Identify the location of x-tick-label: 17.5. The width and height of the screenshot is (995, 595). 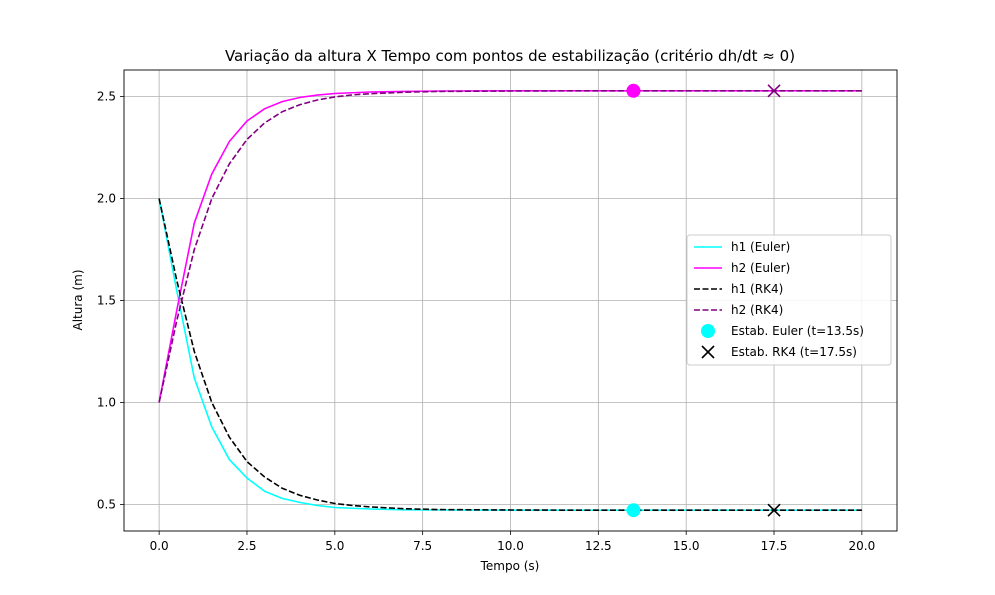
(774, 546).